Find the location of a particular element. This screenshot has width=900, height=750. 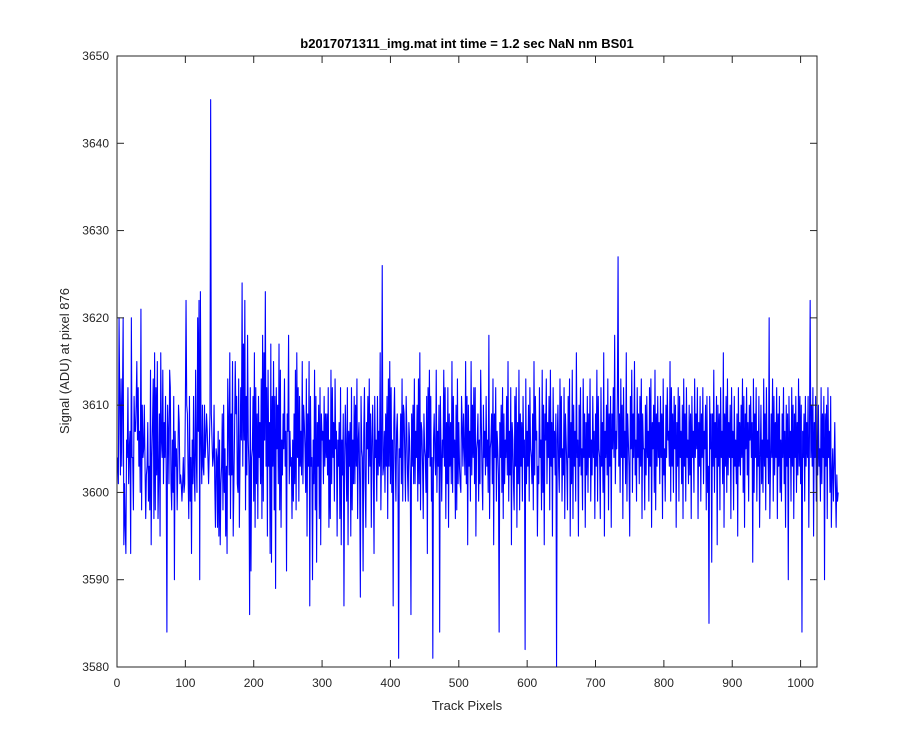

x-axis-label: Track Pixels is located at coordinates (467, 705).